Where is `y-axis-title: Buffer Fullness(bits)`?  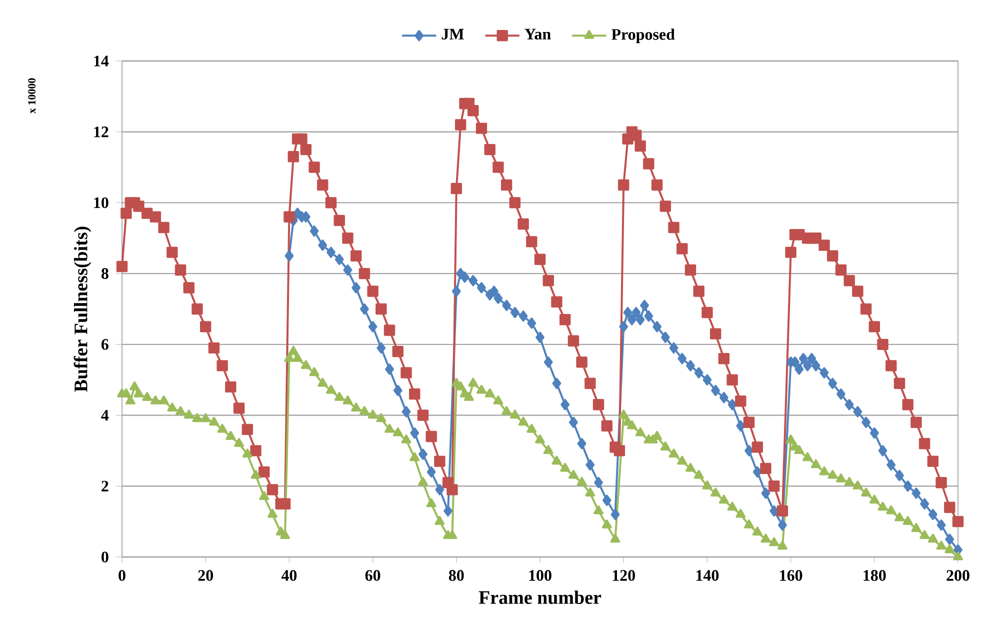 y-axis-title: Buffer Fullness(bits) is located at coordinates (83, 309).